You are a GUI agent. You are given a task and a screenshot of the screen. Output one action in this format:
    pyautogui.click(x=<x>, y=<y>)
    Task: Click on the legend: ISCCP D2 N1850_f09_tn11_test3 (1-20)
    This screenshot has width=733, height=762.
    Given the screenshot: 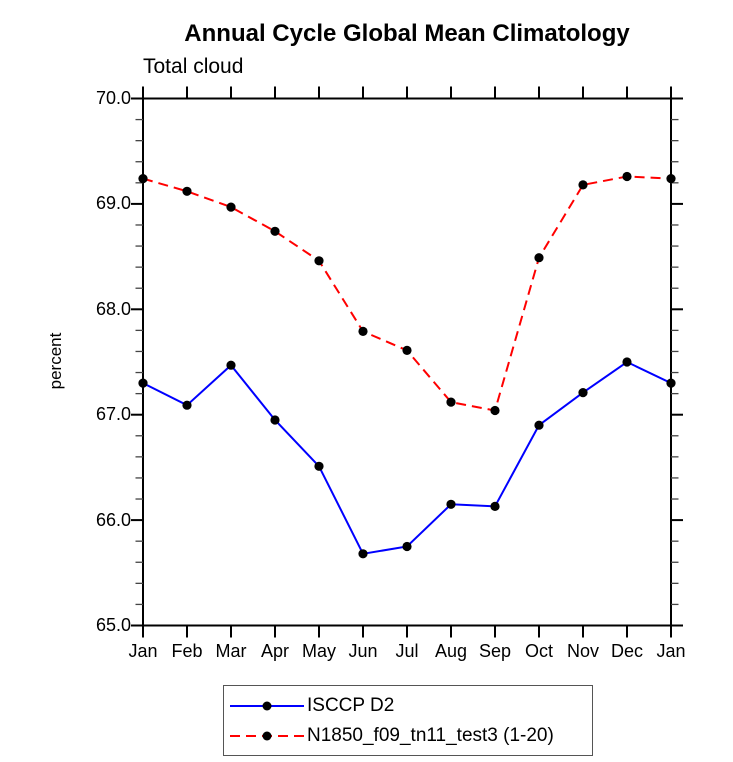 What is the action you would take?
    pyautogui.click(x=408, y=720)
    